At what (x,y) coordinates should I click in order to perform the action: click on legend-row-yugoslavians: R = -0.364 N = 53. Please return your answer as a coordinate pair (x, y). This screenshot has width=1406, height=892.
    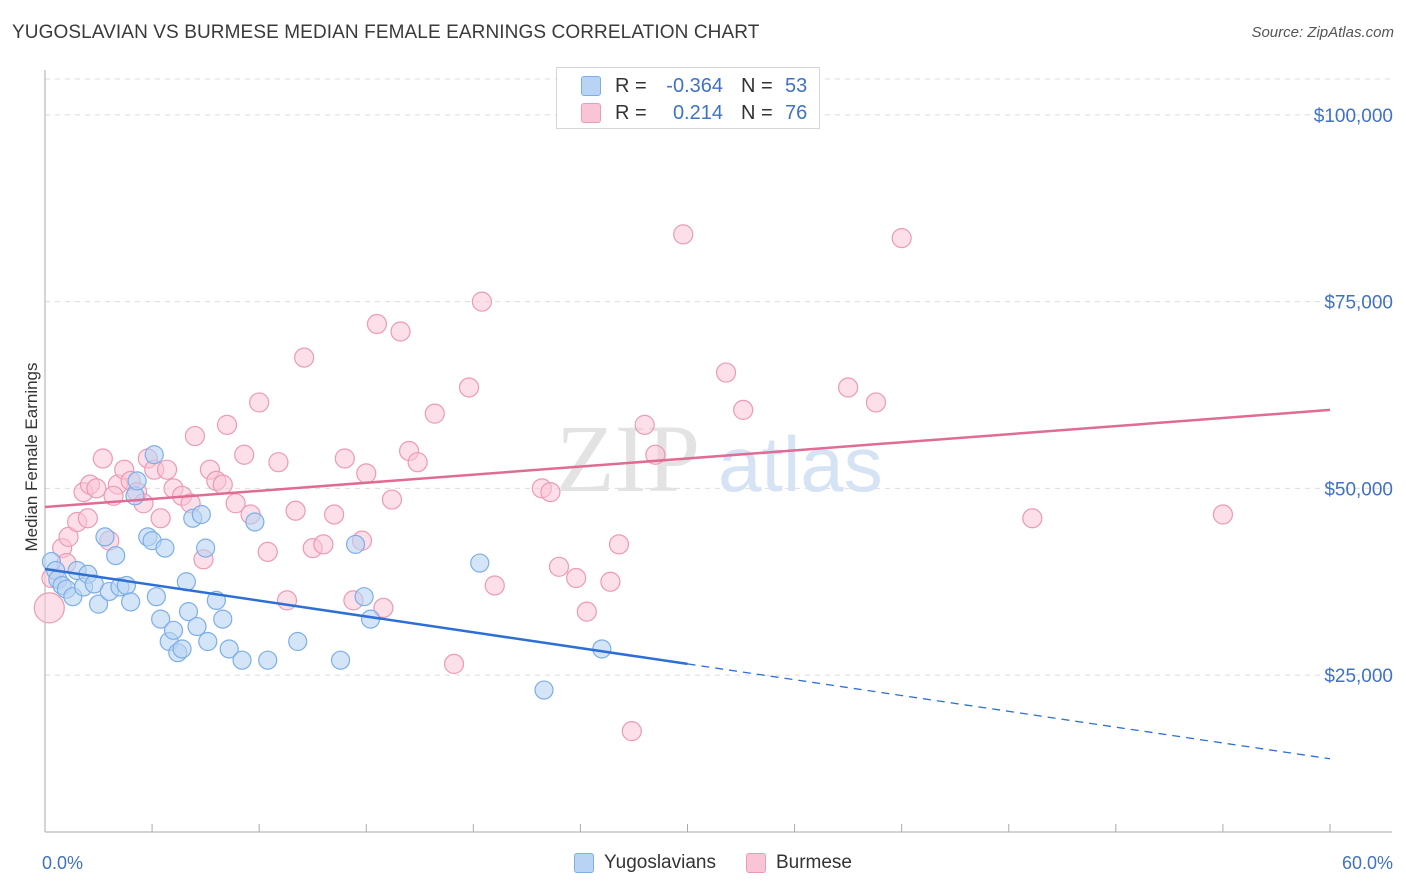
    Looking at the image, I should click on (694, 86).